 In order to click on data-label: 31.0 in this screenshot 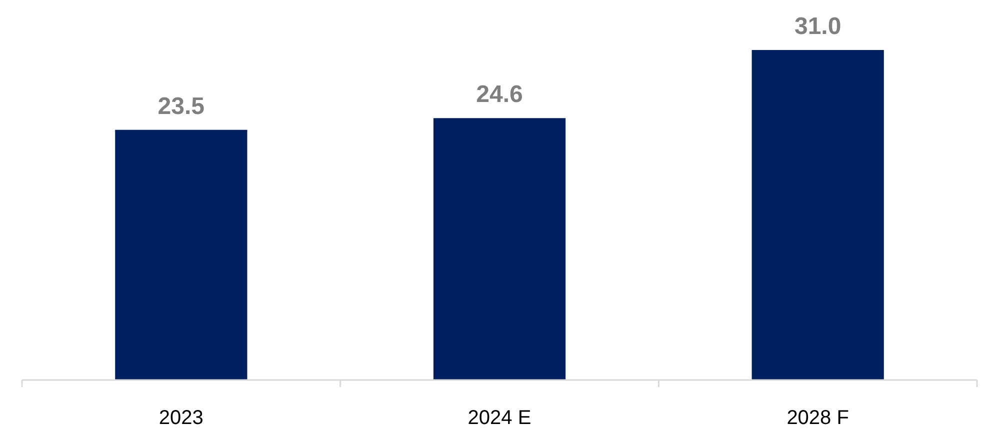, I will do `click(818, 26)`.